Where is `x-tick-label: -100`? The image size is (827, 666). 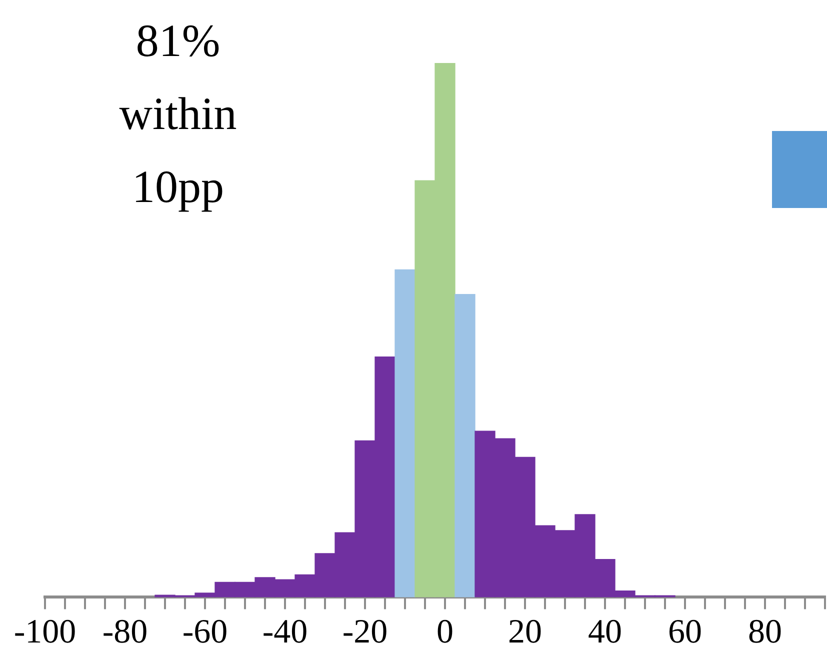 x-tick-label: -100 is located at coordinates (45, 632).